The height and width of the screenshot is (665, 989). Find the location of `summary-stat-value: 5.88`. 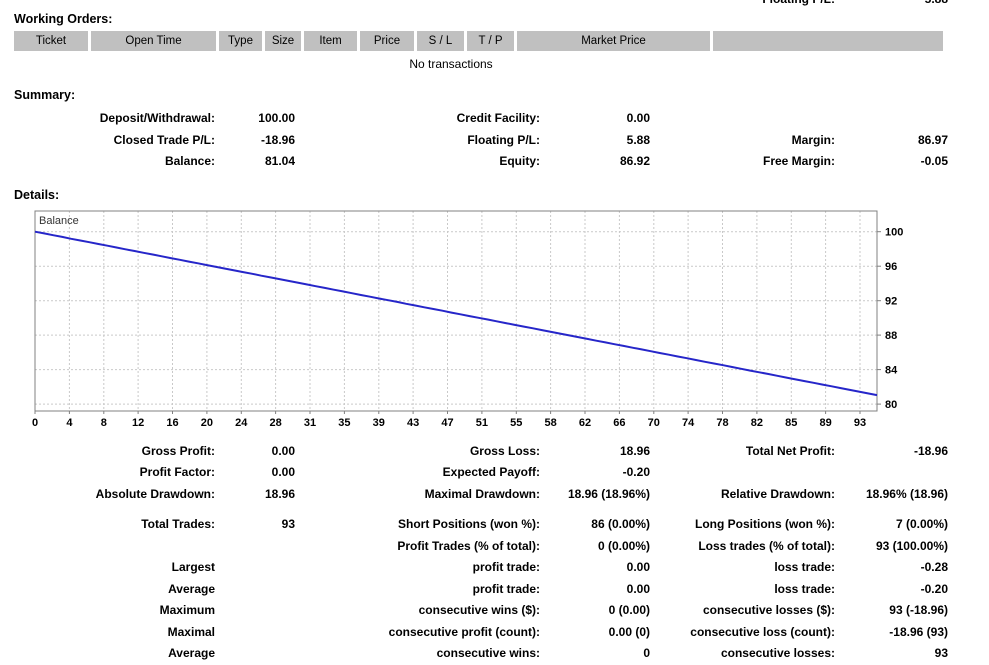

summary-stat-value: 5.88 is located at coordinates (638, 139).